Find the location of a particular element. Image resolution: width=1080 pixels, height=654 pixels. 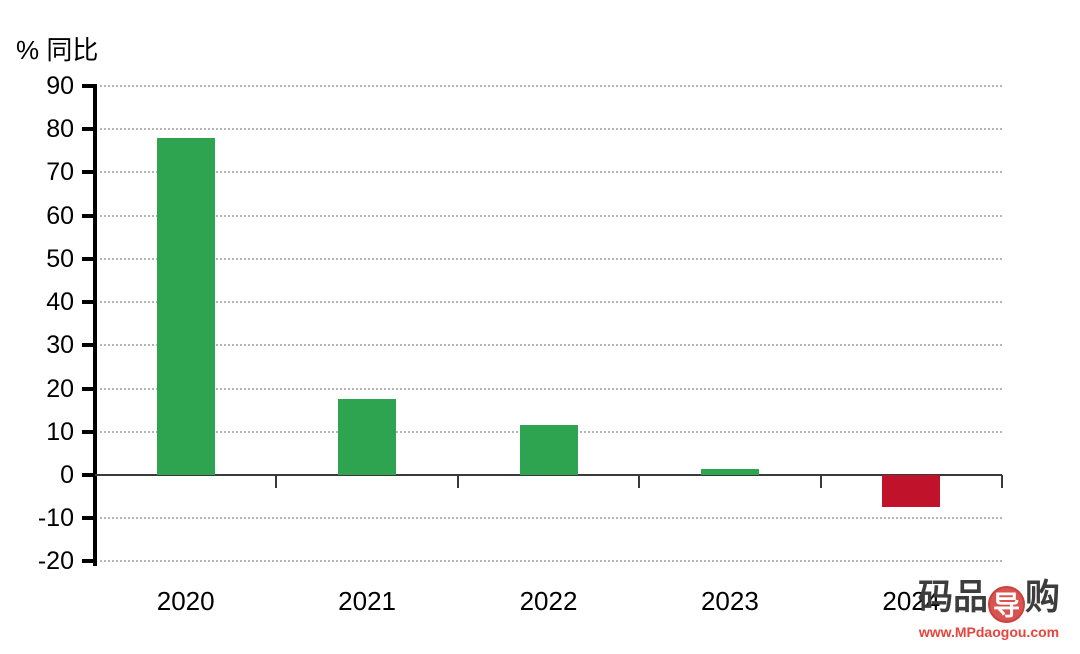

y-axis-label-80: 80 is located at coordinates (60, 129).